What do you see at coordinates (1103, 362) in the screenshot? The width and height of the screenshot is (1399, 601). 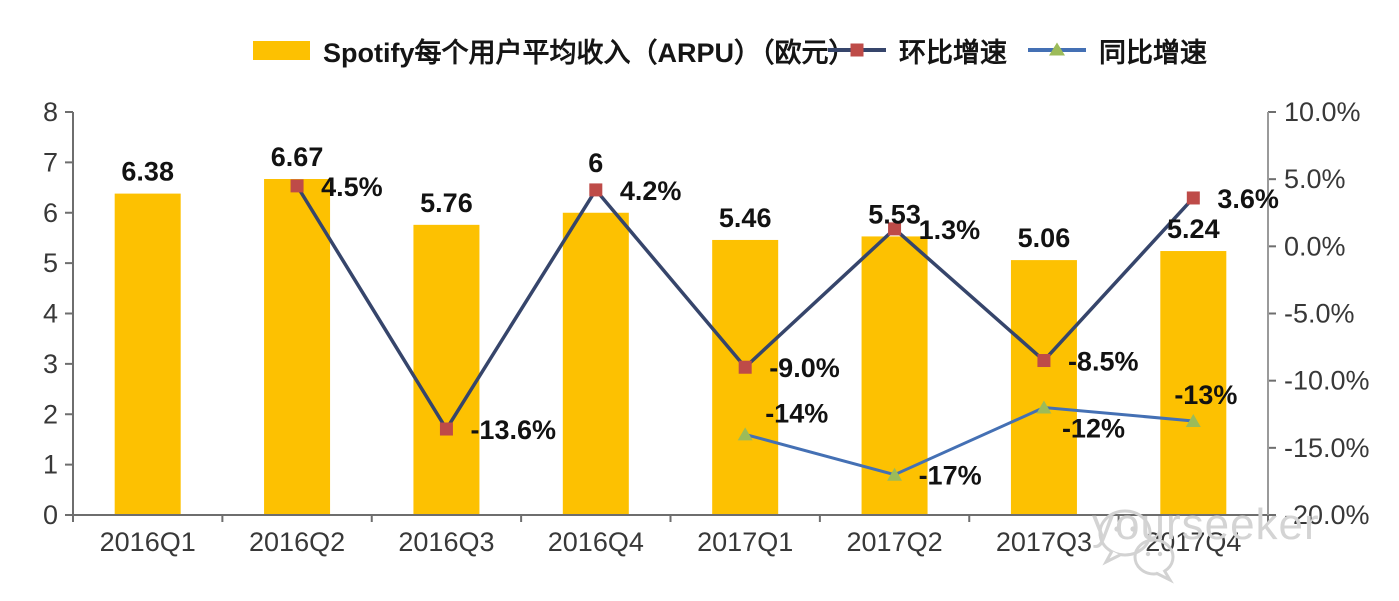 I see `qoq-point-label: -8.5%` at bounding box center [1103, 362].